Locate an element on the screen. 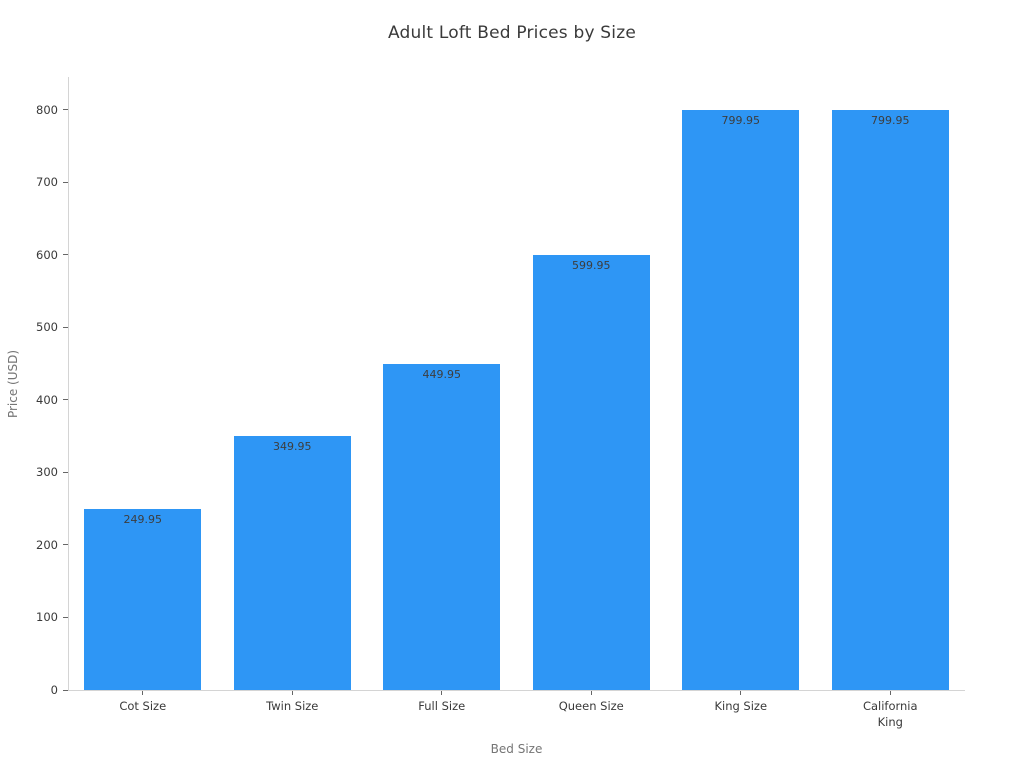 The height and width of the screenshot is (768, 1024). bar-twin-size: 349.95 is located at coordinates (292, 563).